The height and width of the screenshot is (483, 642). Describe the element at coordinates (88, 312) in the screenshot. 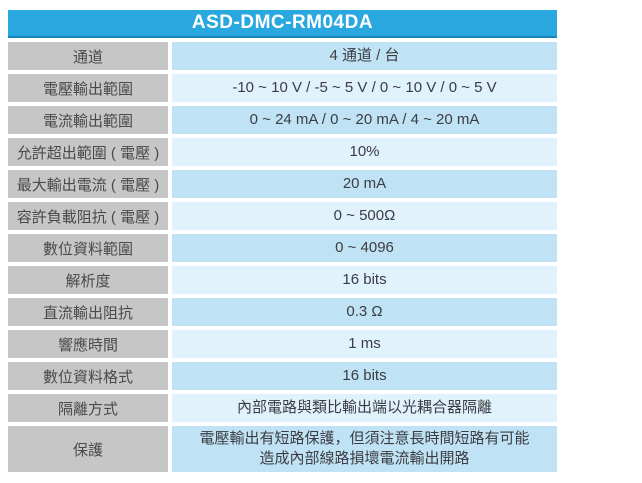

I see `spec-label-cell: 直流輸出阻抗` at that location.